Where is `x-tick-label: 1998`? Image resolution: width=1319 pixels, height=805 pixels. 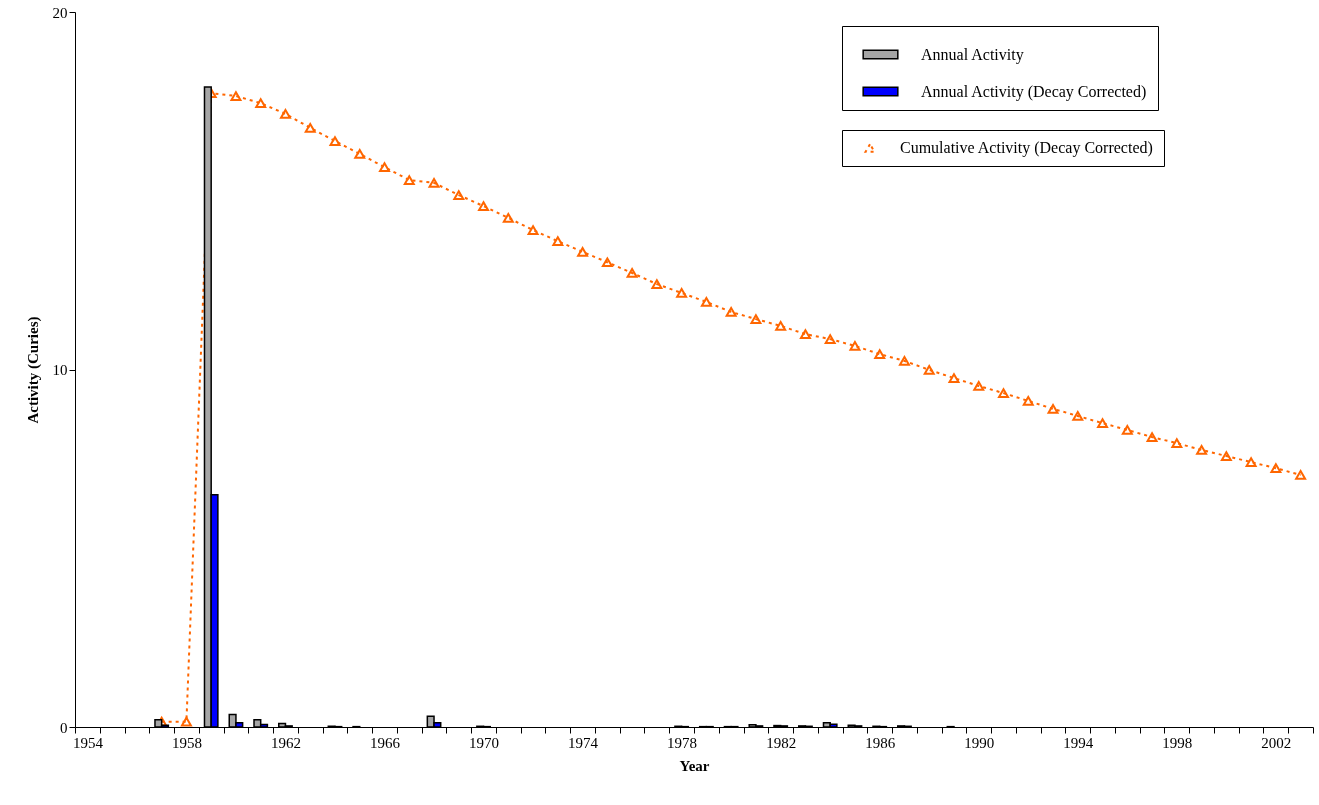
x-tick-label: 1998 is located at coordinates (1177, 742).